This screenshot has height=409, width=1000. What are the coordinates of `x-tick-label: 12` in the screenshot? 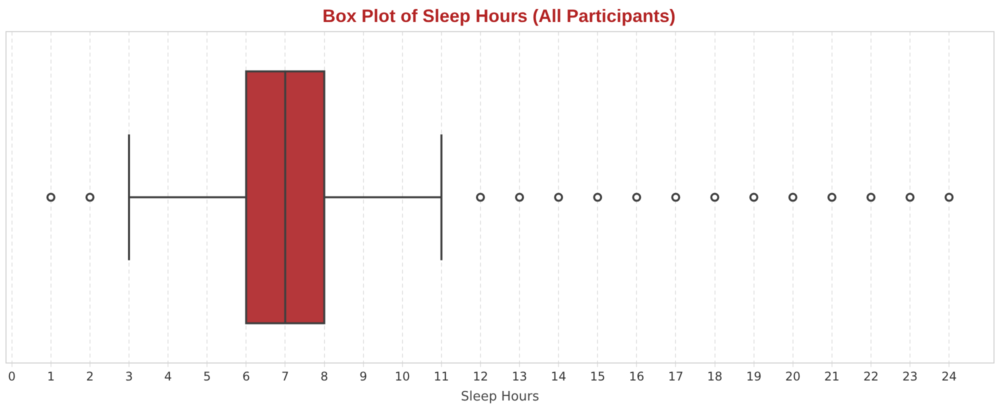 It's located at (480, 376).